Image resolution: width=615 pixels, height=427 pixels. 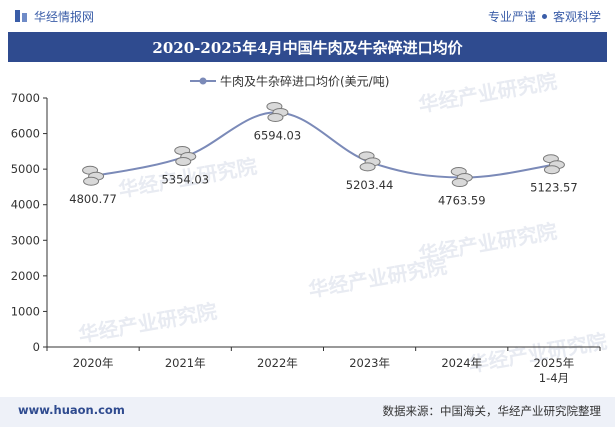 What do you see at coordinates (576, 17) in the screenshot?
I see `tagline-right: 客观科学` at bounding box center [576, 17].